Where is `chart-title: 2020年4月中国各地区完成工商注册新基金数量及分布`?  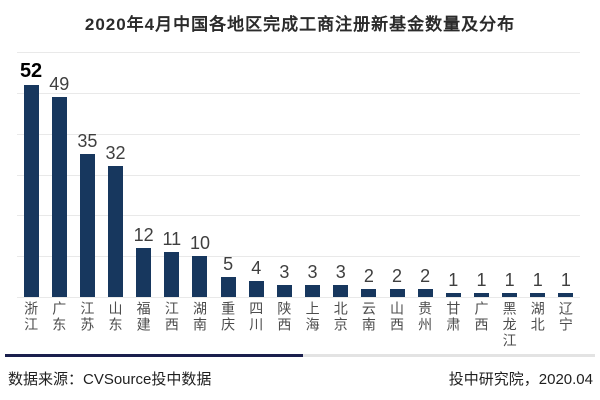
chart-title: 2020年4月中国各地区完成工商注册新基金数量及分布 is located at coordinates (300, 24).